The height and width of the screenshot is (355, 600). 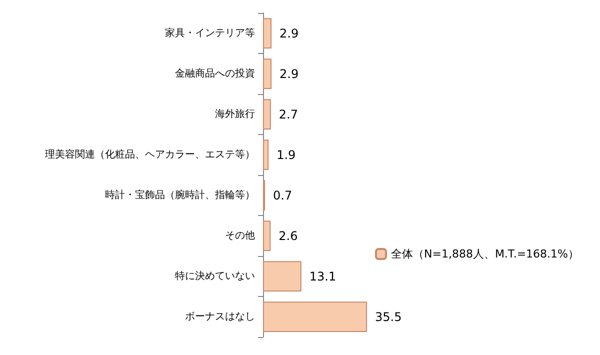 I want to click on y-tick-label: 時計・宝飾品（腕時計、指輪等）, so click(x=180, y=194).